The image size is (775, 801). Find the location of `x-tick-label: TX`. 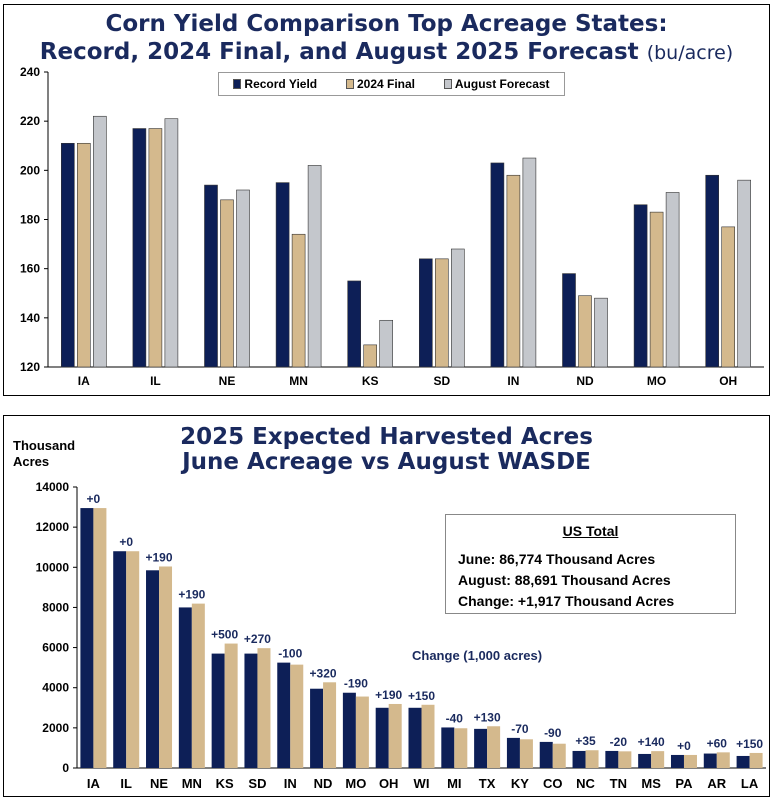

x-tick-label: TX is located at coordinates (487, 783).